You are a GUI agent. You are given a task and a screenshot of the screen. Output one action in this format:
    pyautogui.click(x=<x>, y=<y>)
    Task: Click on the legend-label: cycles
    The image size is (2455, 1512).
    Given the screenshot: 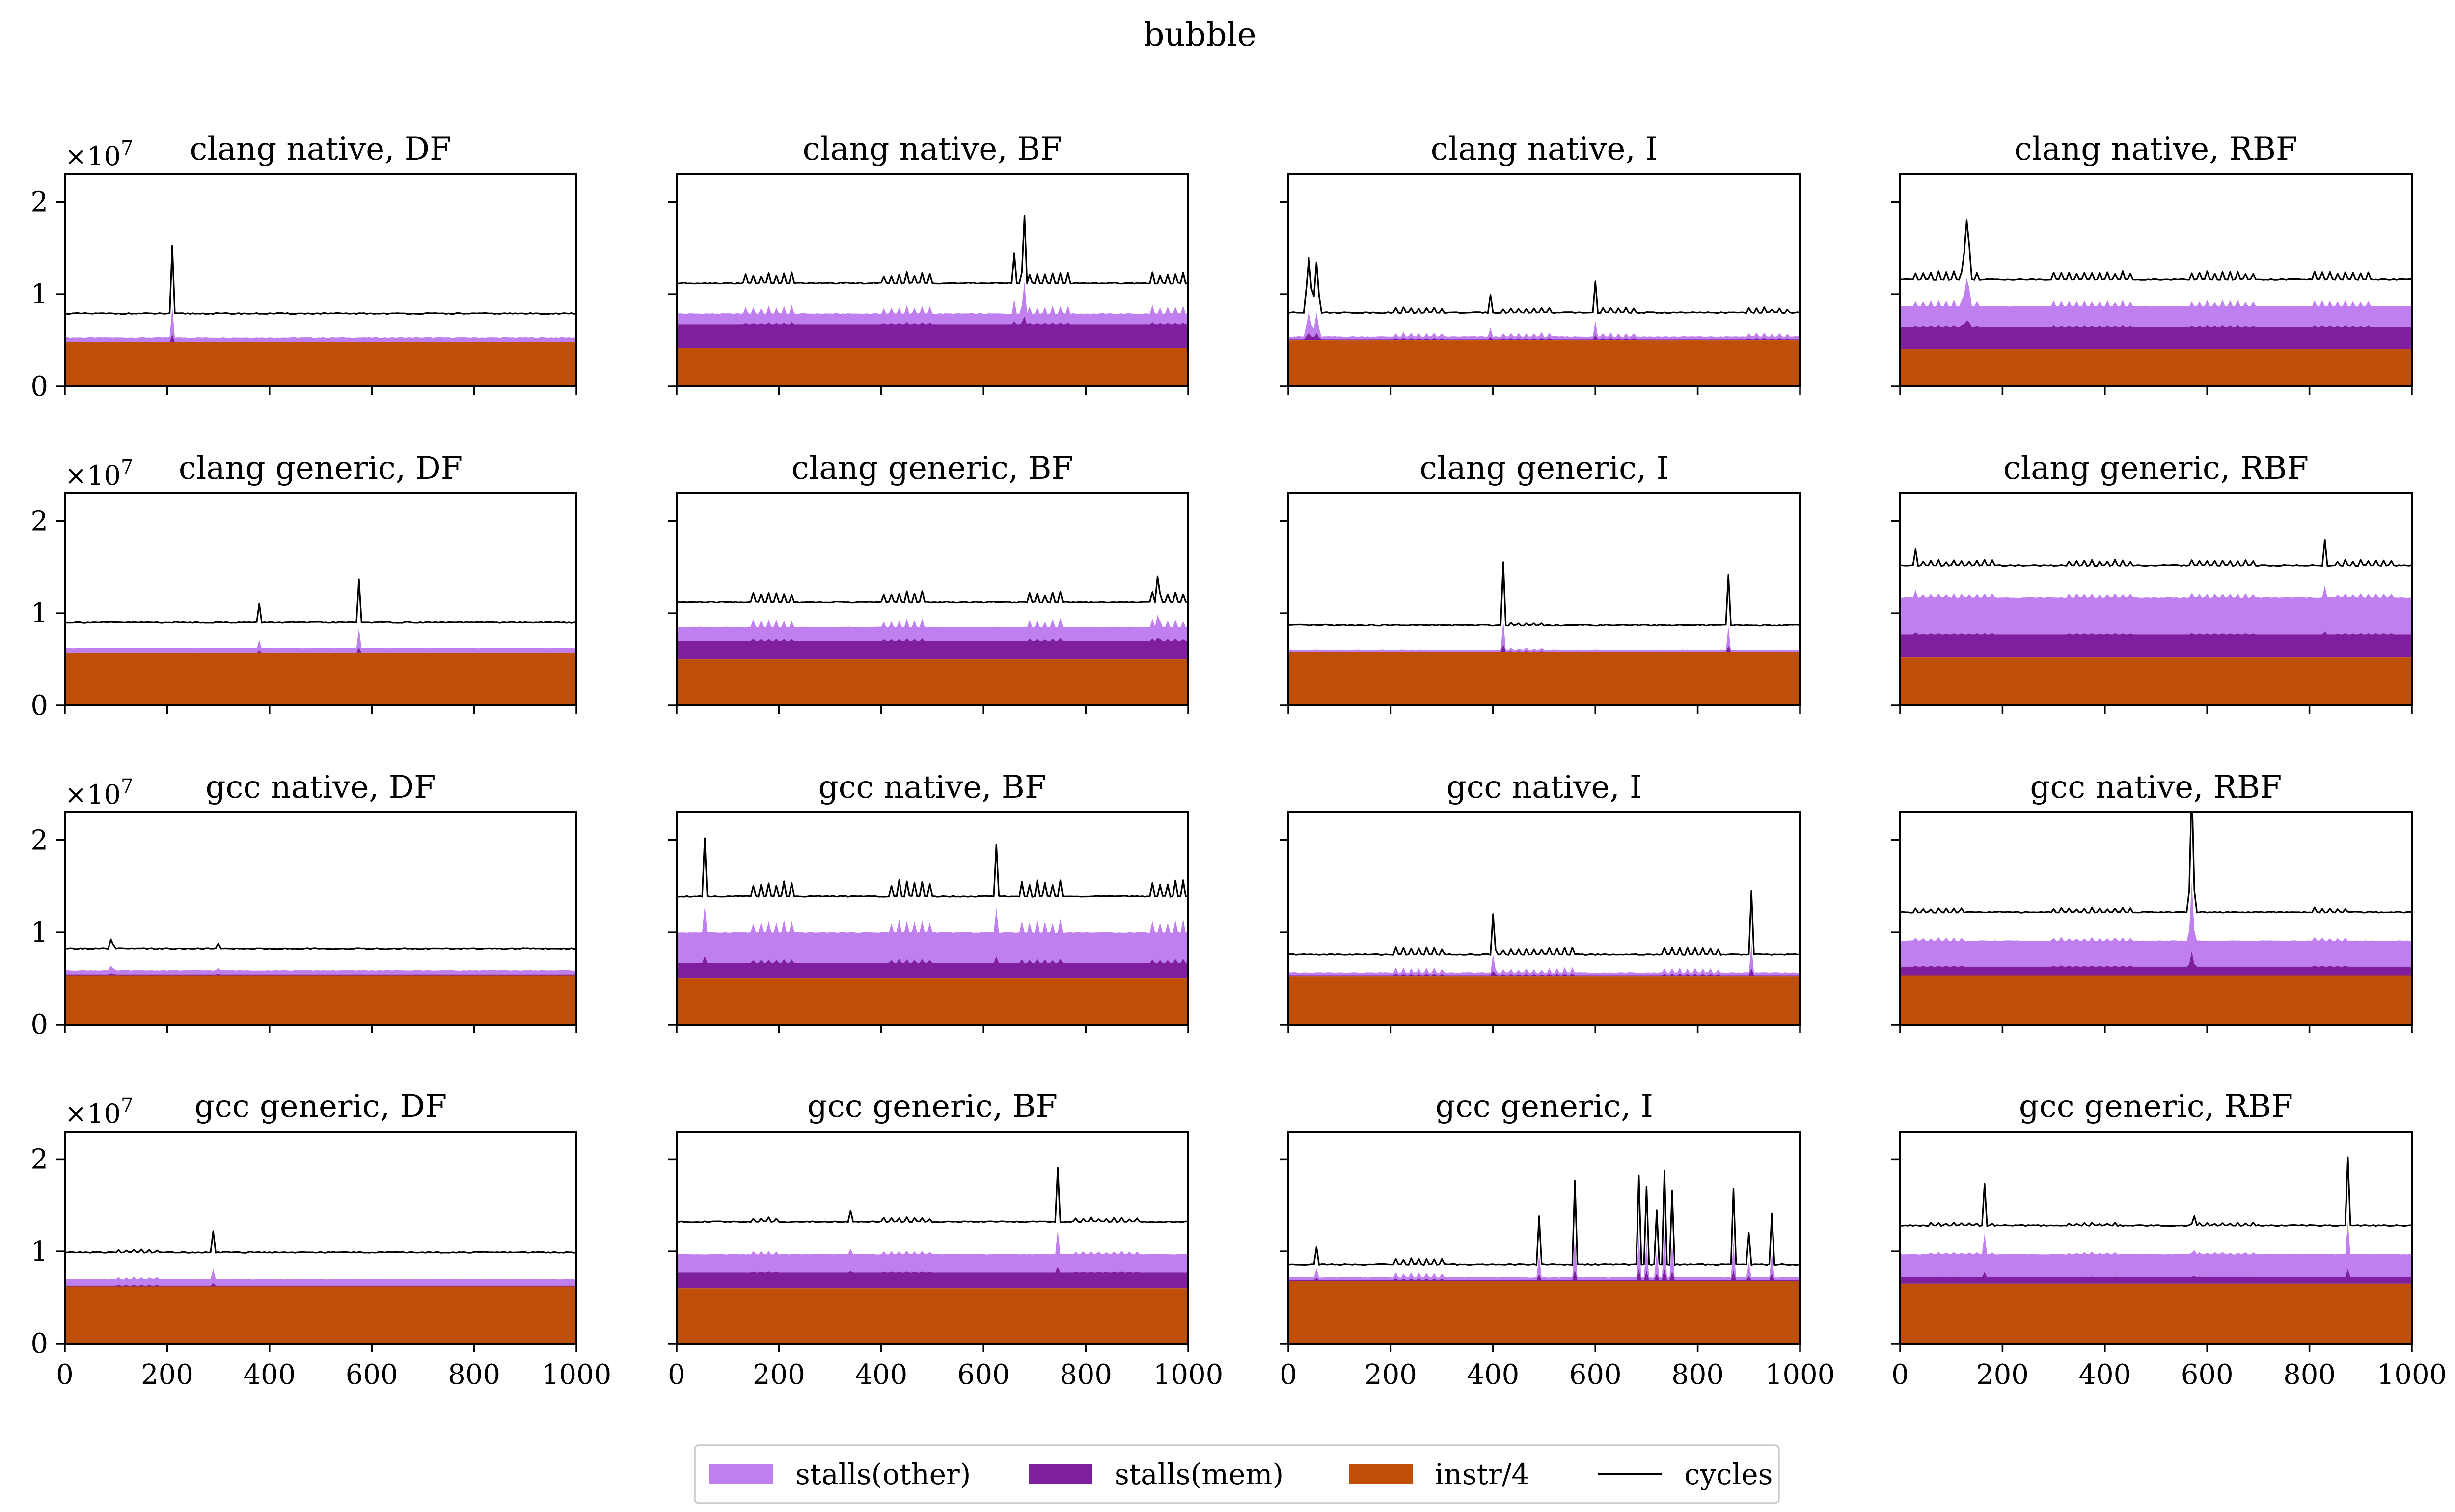 What is the action you would take?
    pyautogui.click(x=1728, y=1474)
    